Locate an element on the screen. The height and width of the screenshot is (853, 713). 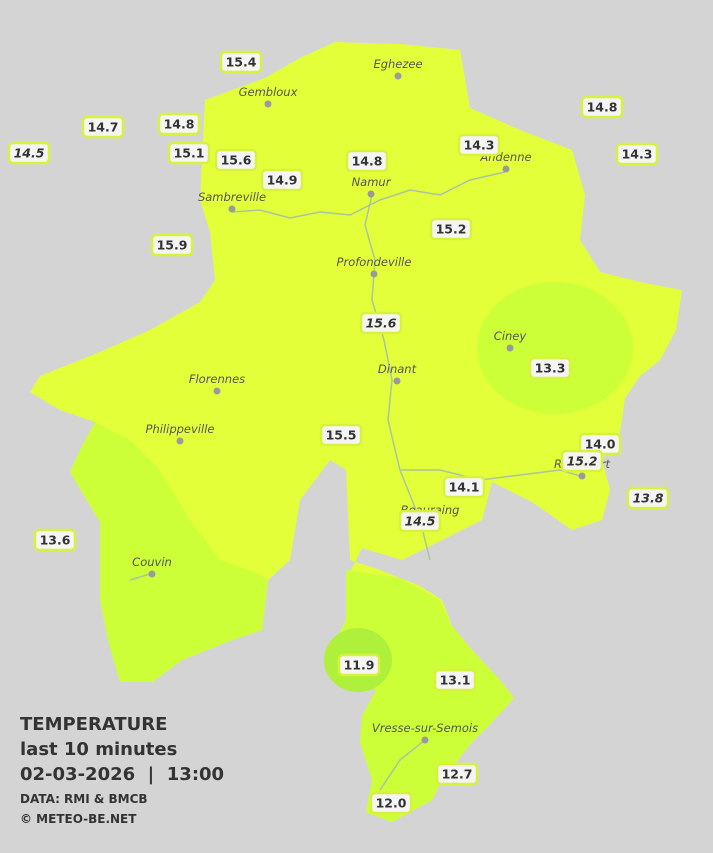
station: 15.4 is located at coordinates (241, 62).